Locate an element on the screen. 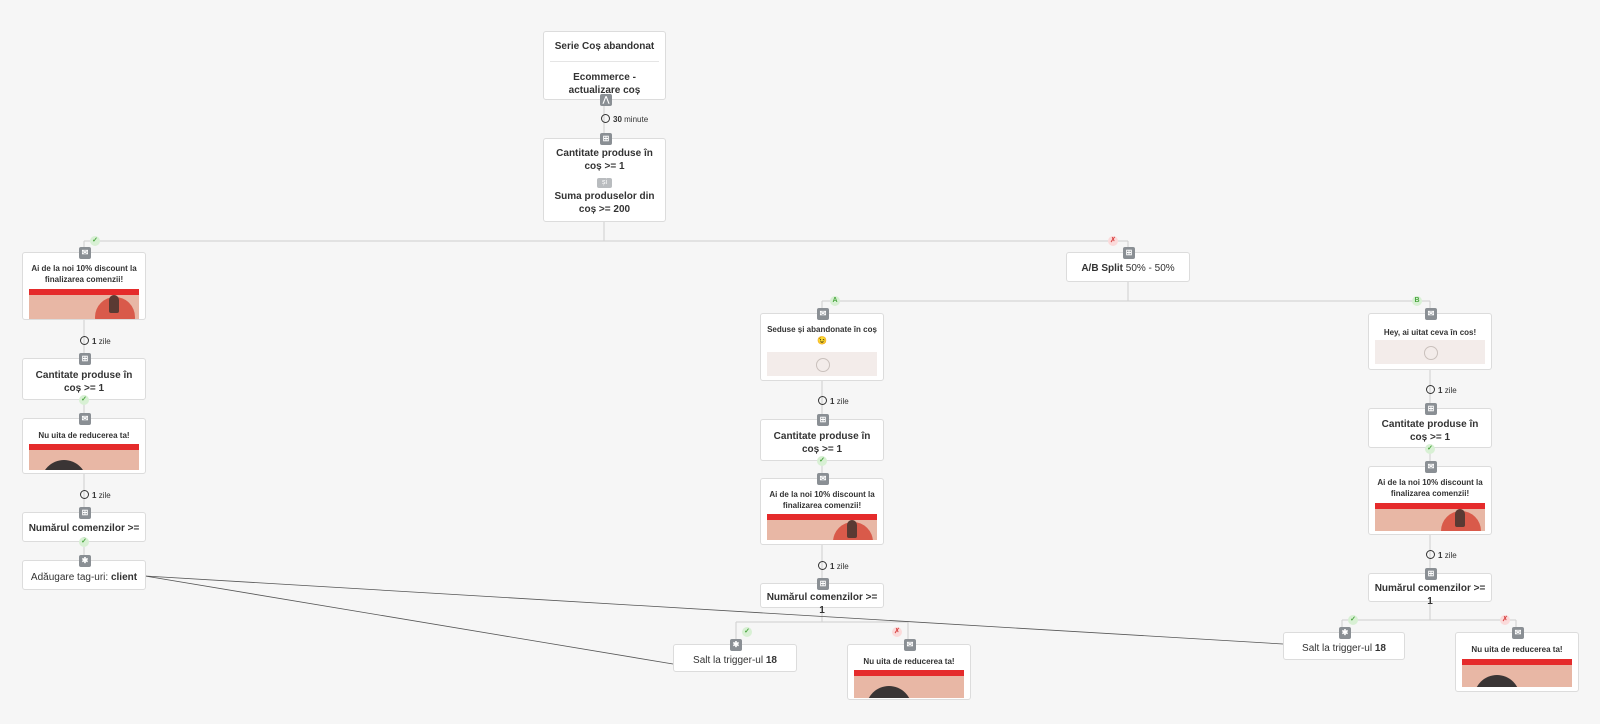 This screenshot has width=1600, height=724. email-node-a-1: ✉ Seduse și abandonate în coș 😉 is located at coordinates (822, 344).